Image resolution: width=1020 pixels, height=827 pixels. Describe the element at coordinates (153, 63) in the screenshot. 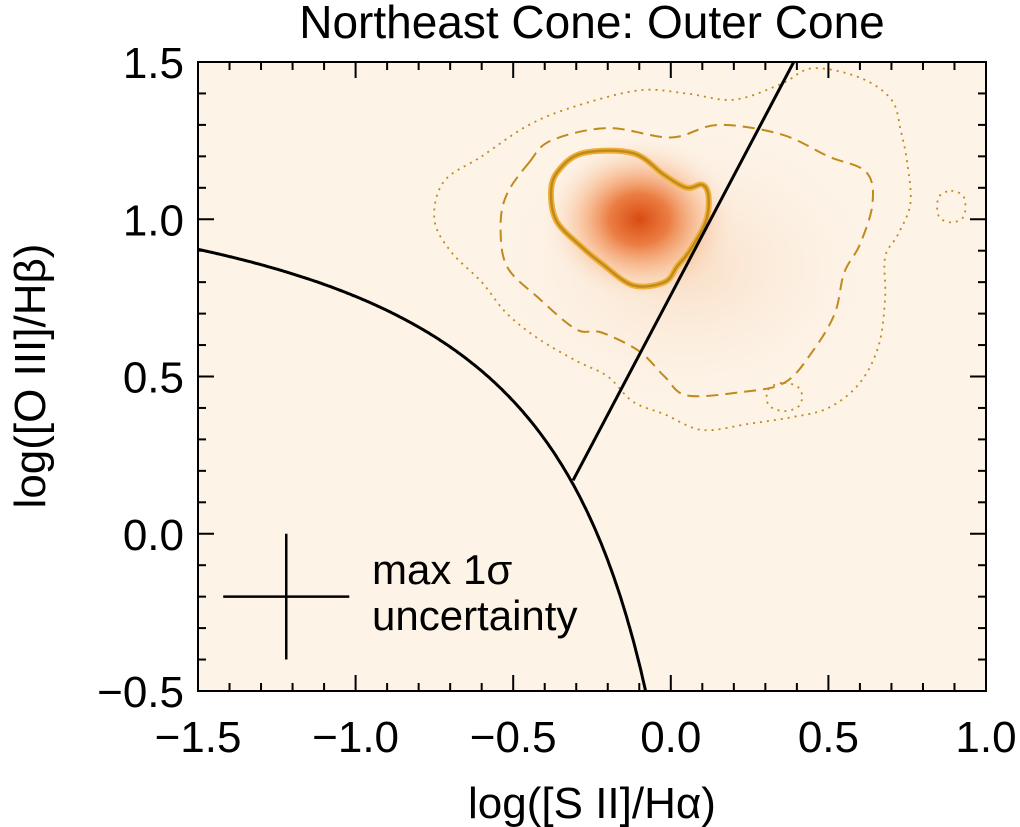

I see `y-tick-label: 1.5` at that location.